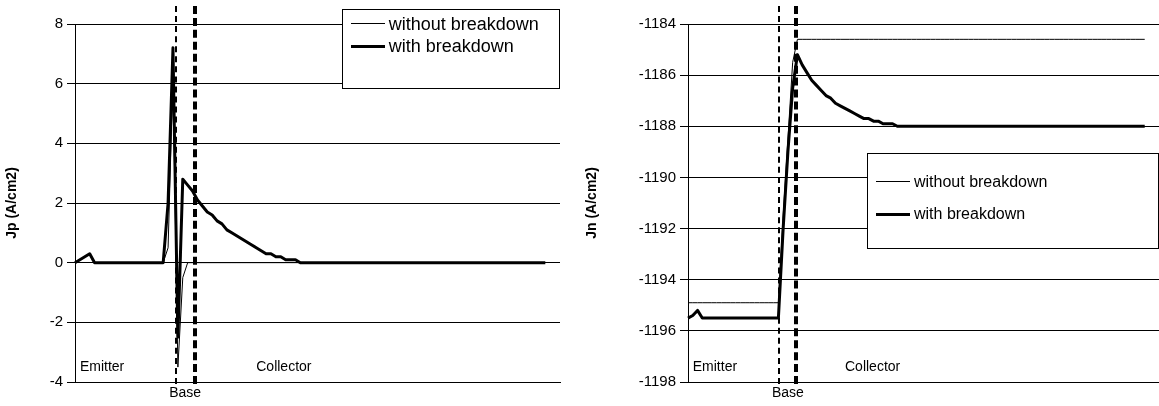 Image resolution: width=1159 pixels, height=406 pixels. Describe the element at coordinates (657, 278) in the screenshot. I see `y-tick-label: -1194` at that location.